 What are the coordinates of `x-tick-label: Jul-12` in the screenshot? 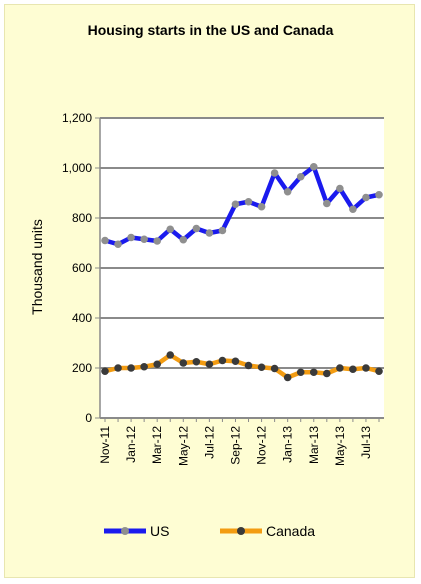 It's located at (209, 442).